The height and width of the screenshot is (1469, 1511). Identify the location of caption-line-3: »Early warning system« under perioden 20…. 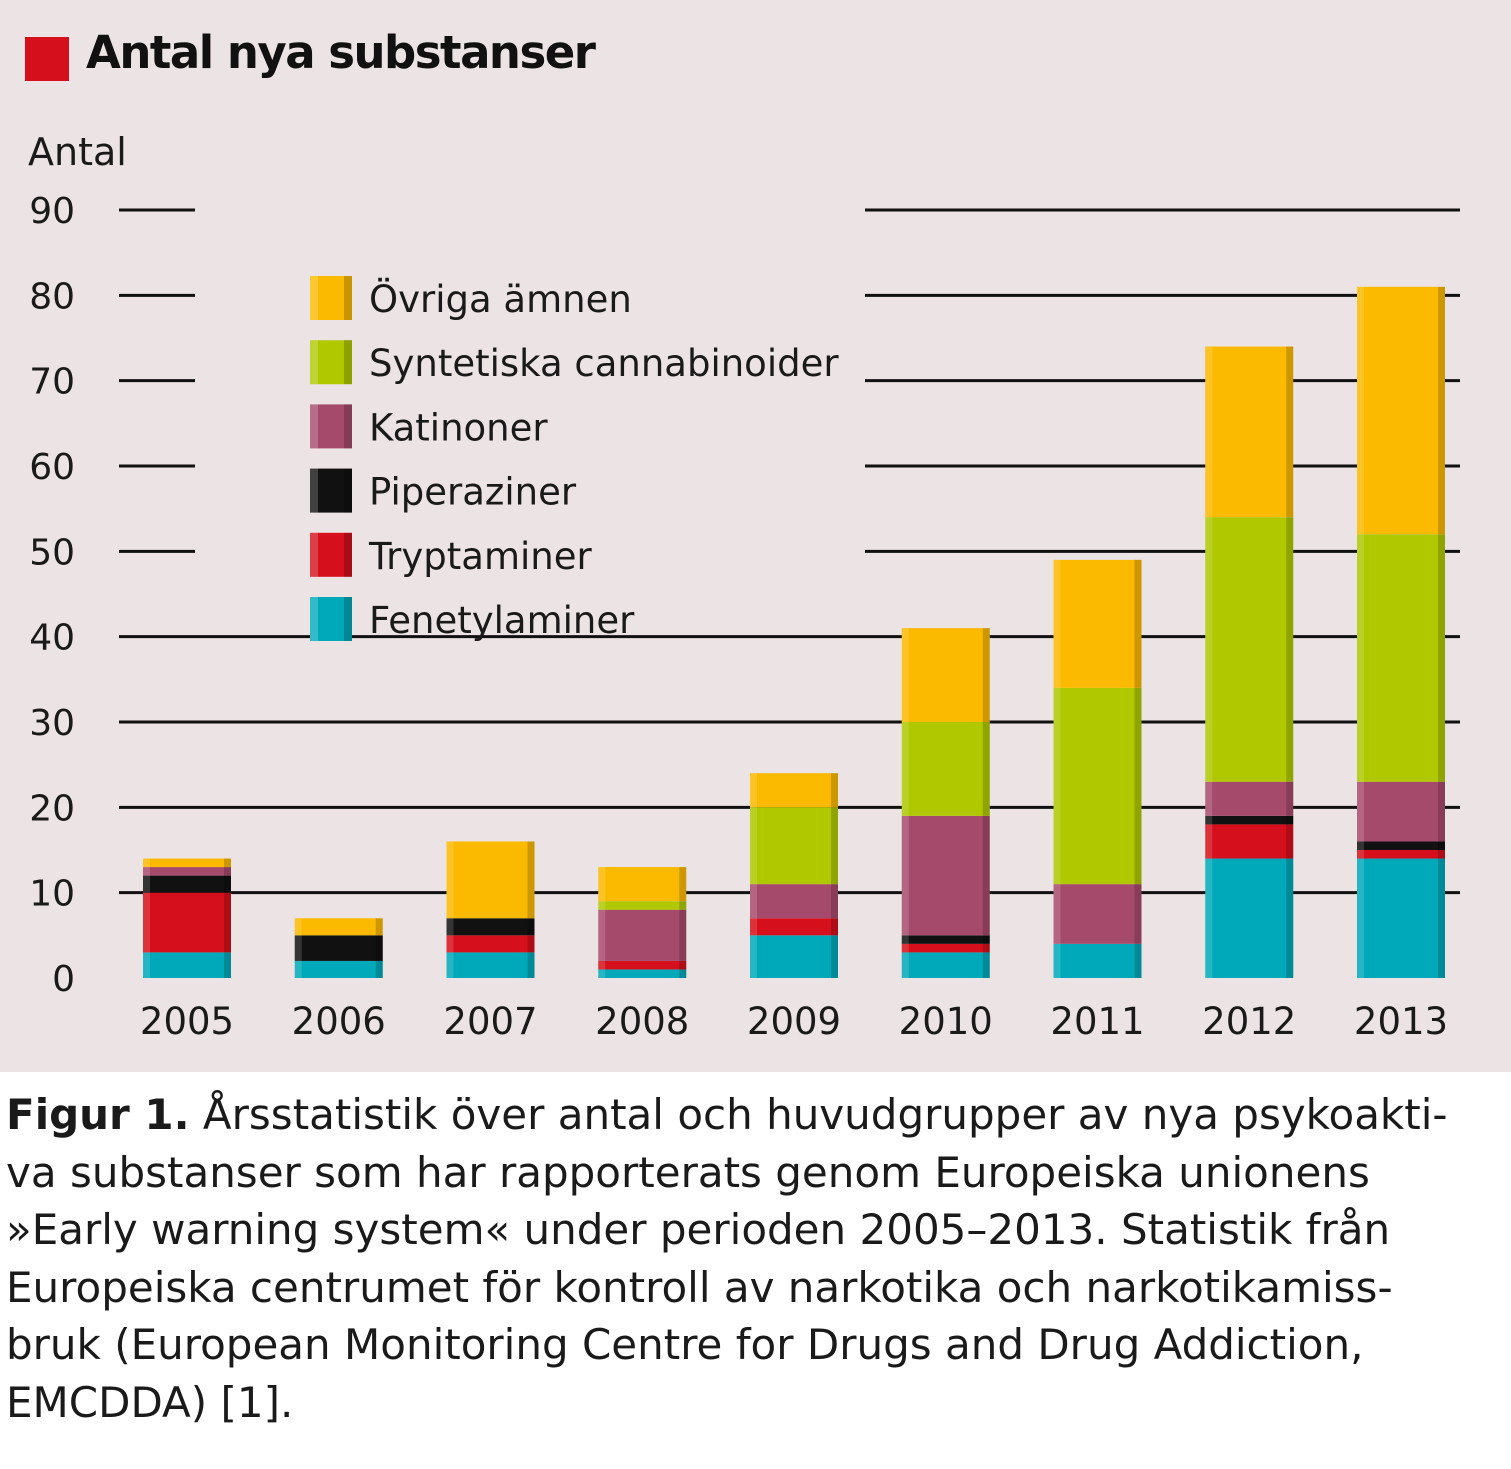
(698, 1229).